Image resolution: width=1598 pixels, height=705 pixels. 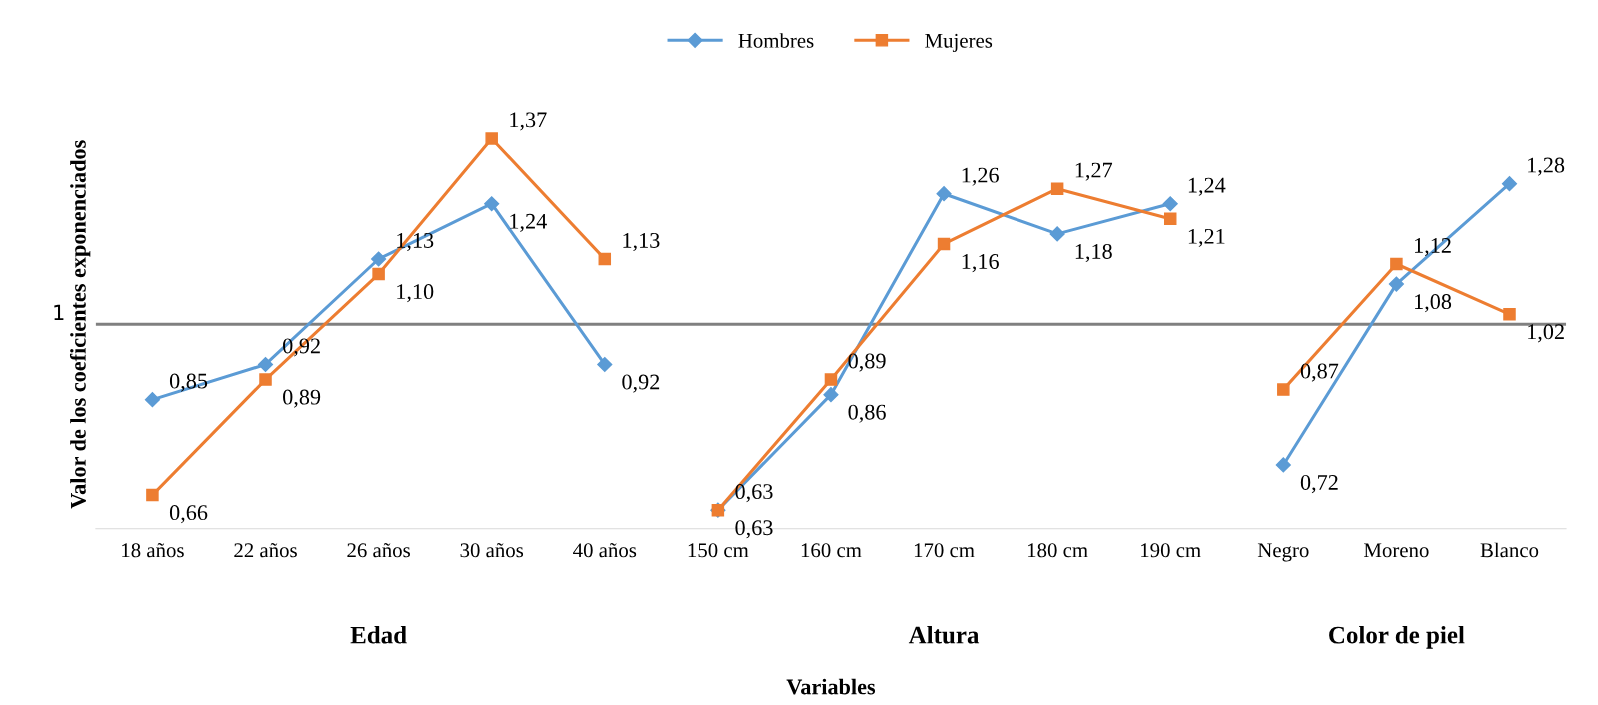 What do you see at coordinates (188, 514) in the screenshot?
I see `data-label: 0,66` at bounding box center [188, 514].